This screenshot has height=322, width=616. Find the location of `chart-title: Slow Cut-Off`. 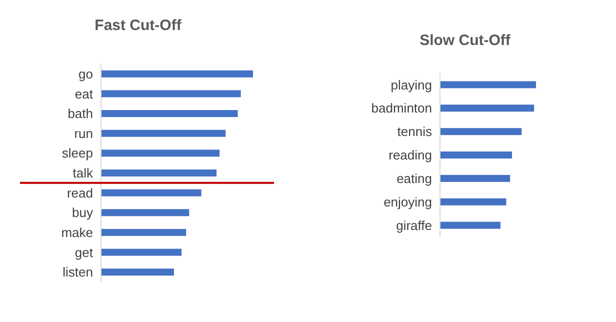

chart-title: Slow Cut-Off is located at coordinates (466, 40).